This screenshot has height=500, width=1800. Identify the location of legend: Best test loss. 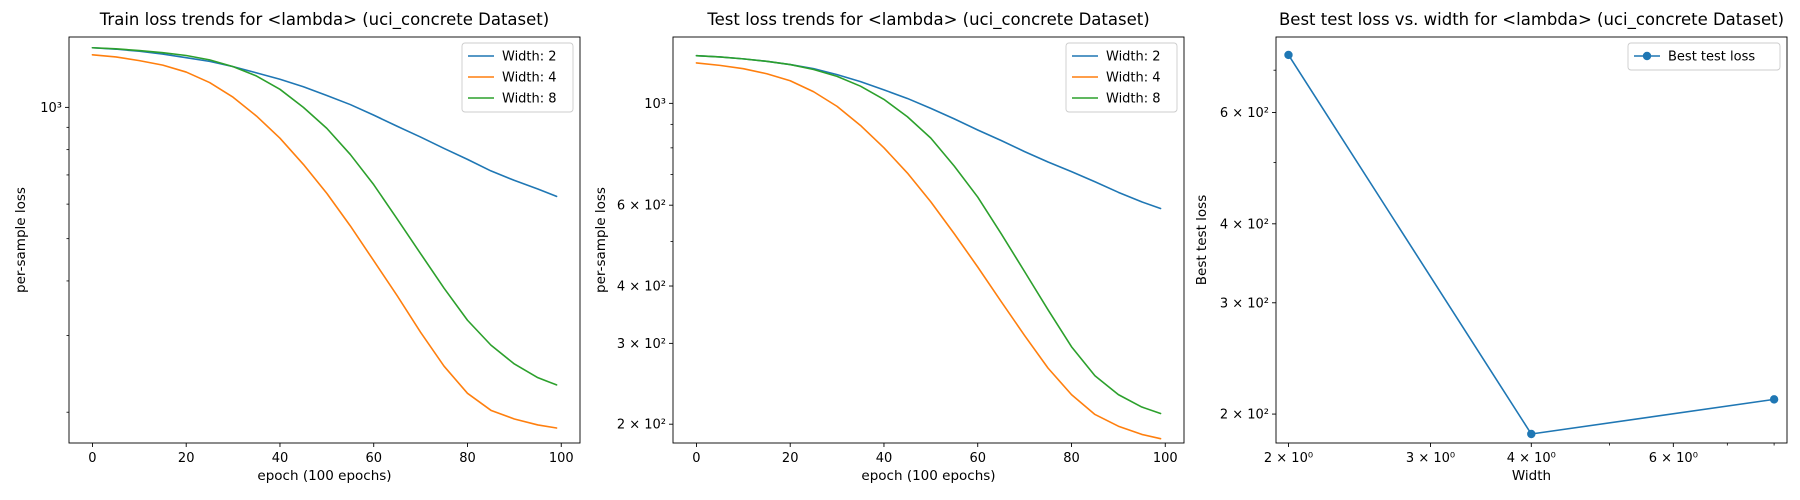
(1704, 56).